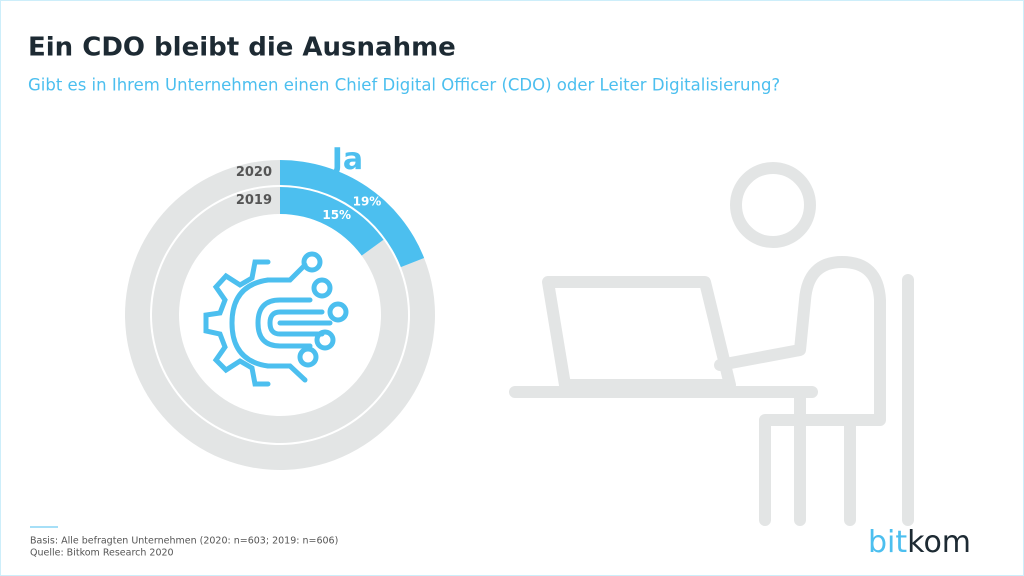  What do you see at coordinates (102, 553) in the screenshot?
I see `footnote: Quelle: Bitkom Research 2020` at bounding box center [102, 553].